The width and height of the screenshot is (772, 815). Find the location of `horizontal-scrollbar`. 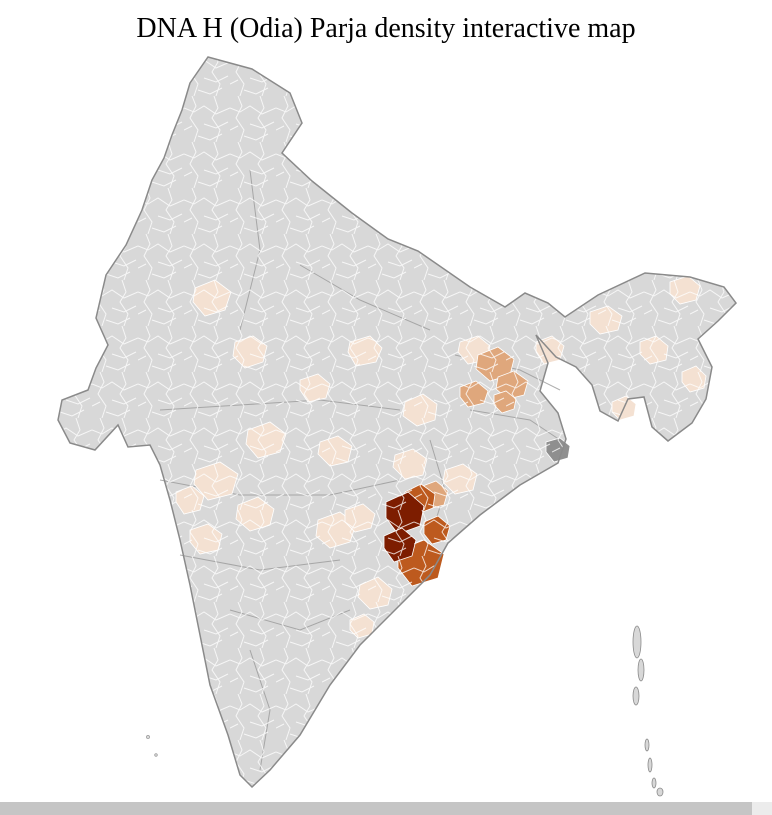

horizontal-scrollbar is located at coordinates (386, 808).